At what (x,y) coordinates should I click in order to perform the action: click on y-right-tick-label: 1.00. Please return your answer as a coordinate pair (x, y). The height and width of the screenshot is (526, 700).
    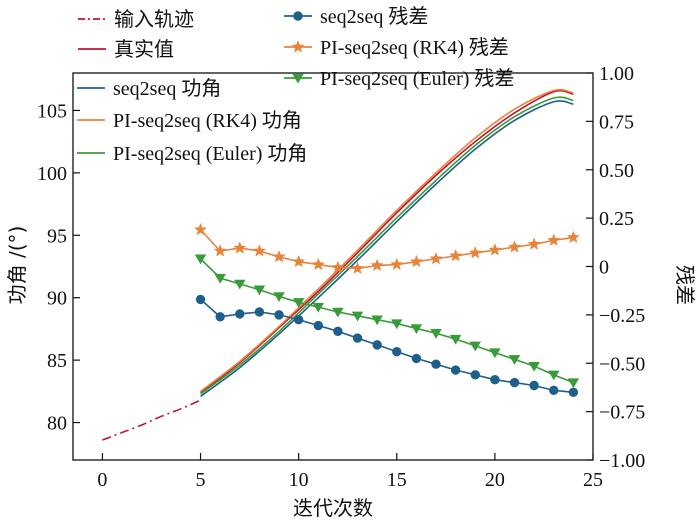
    Looking at the image, I should click on (616, 74).